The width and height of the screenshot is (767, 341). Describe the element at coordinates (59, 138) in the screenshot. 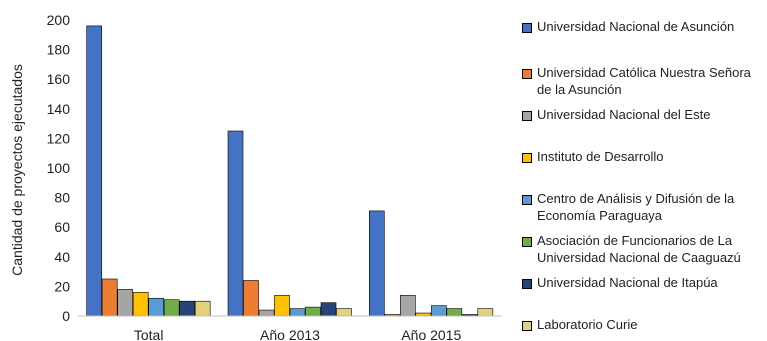

I see `y-tick-label: 120` at that location.